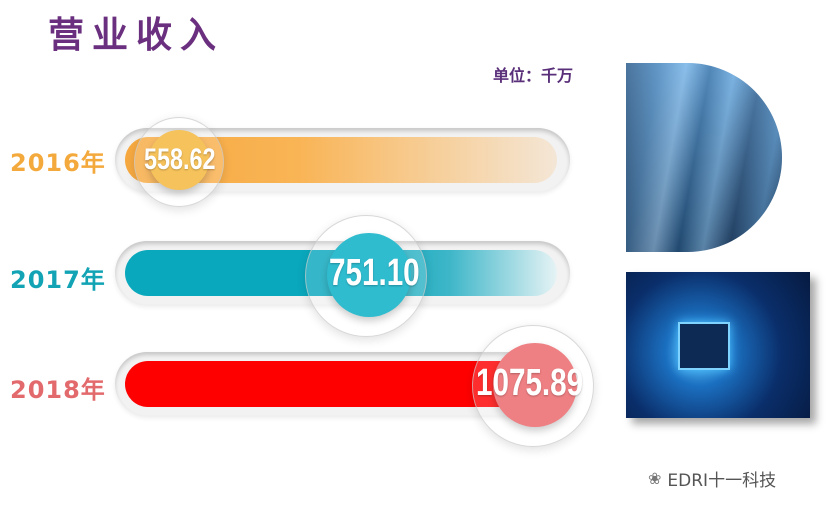 This screenshot has height=513, width=831. Describe the element at coordinates (58, 280) in the screenshot. I see `year-label-2017: 2017年` at that location.